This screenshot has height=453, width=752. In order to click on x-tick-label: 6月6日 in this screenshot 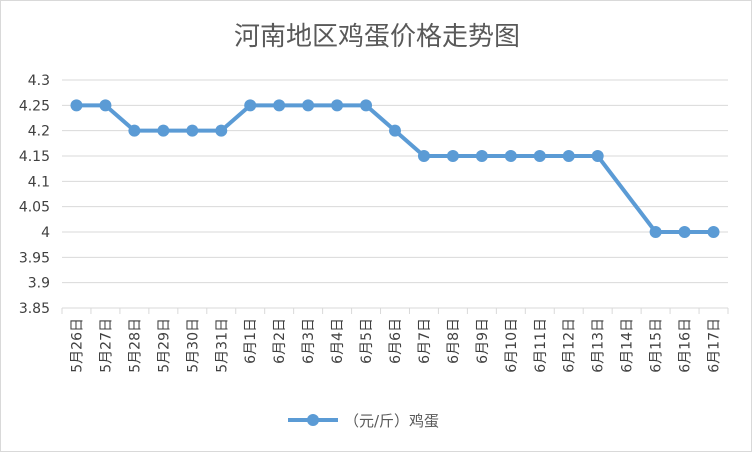, I will do `click(396, 341)`.